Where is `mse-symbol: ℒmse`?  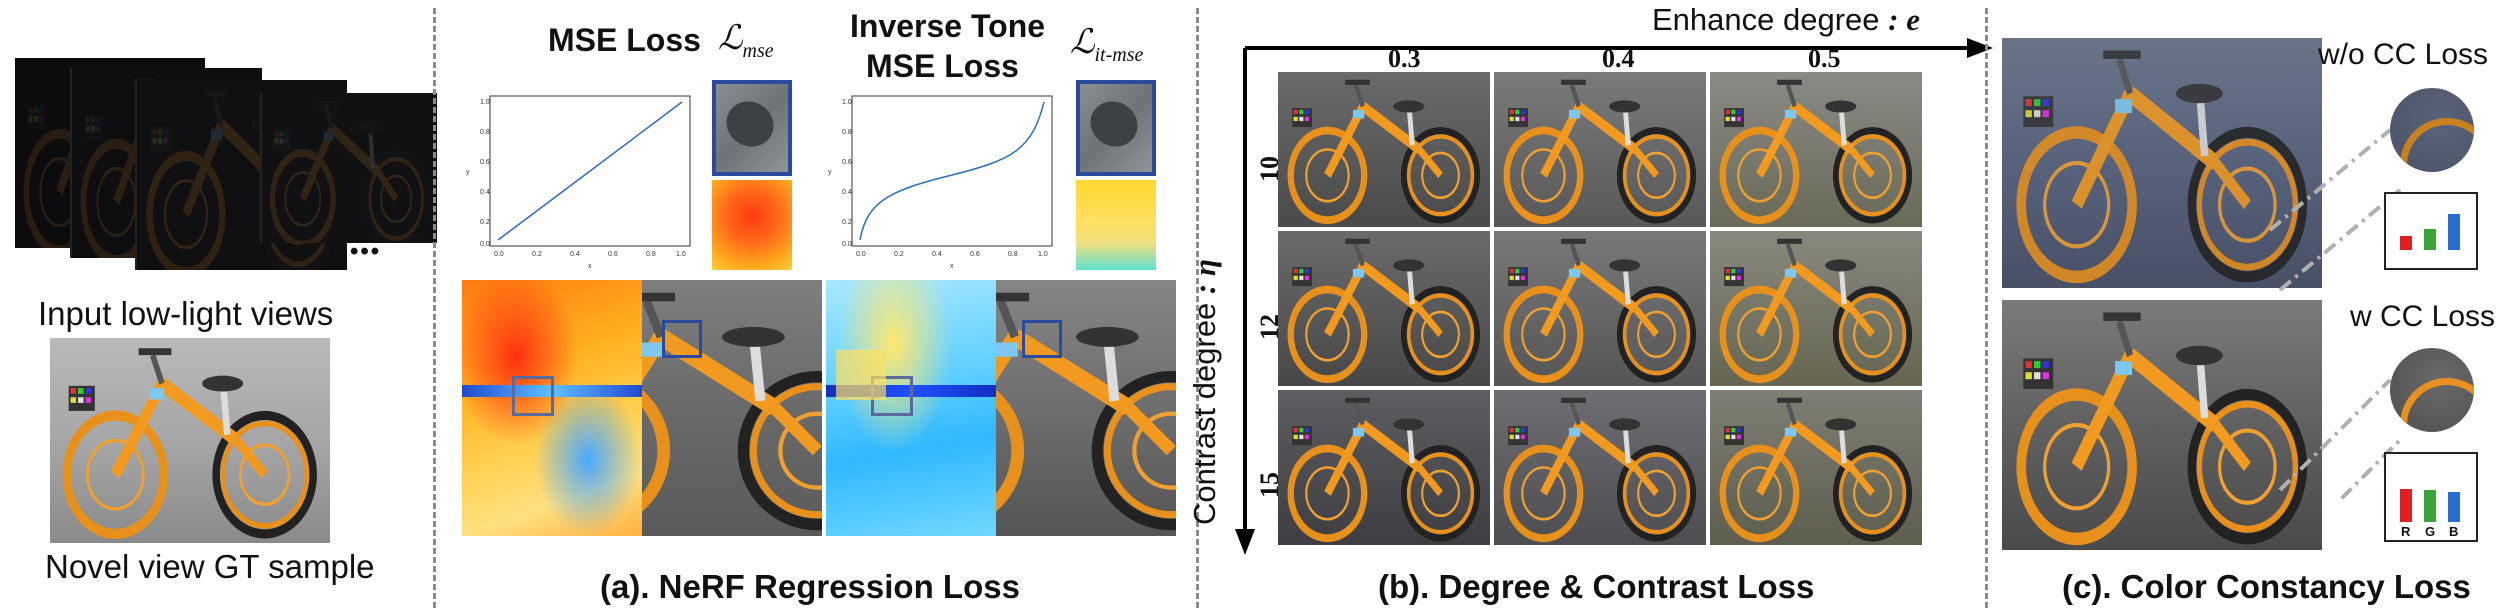
mse-symbol: ℒmse is located at coordinates (746, 41).